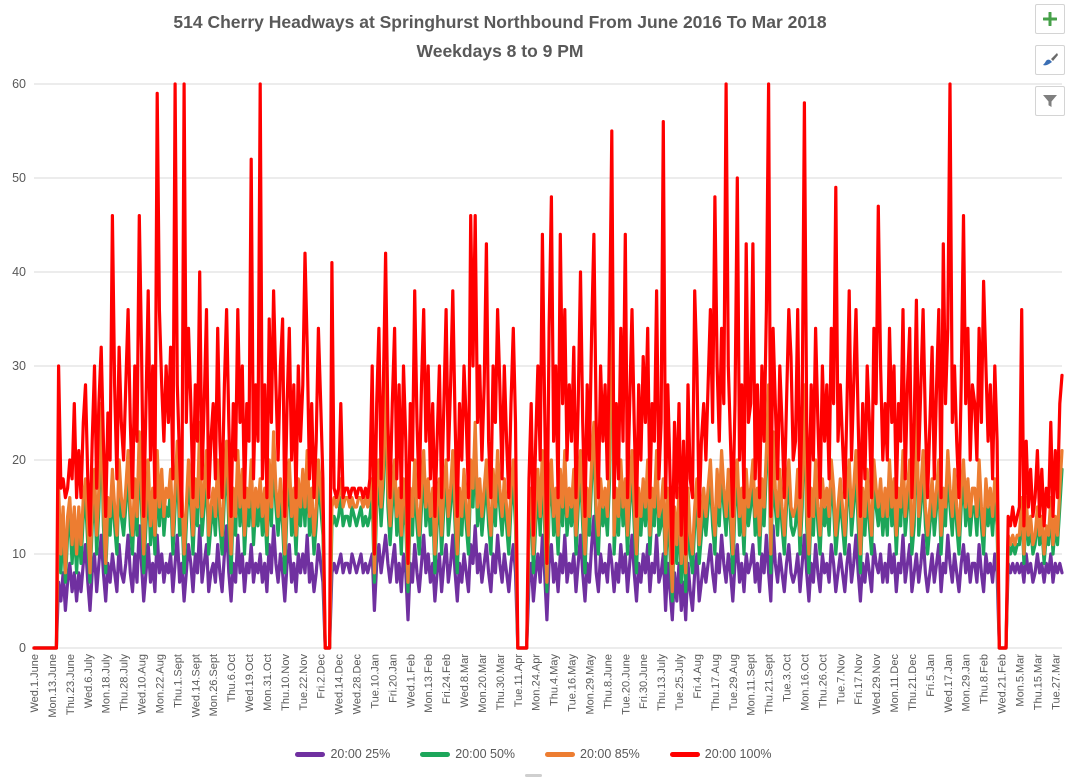 The width and height of the screenshot is (1067, 780). I want to click on legend-item-50: 20:00 50%, so click(467, 754).